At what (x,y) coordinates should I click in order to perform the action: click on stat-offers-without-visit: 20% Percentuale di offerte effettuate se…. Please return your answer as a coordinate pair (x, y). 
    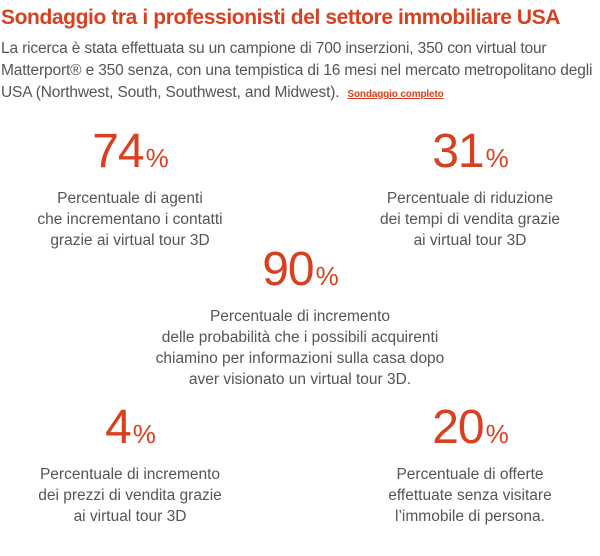
    Looking at the image, I should click on (470, 465).